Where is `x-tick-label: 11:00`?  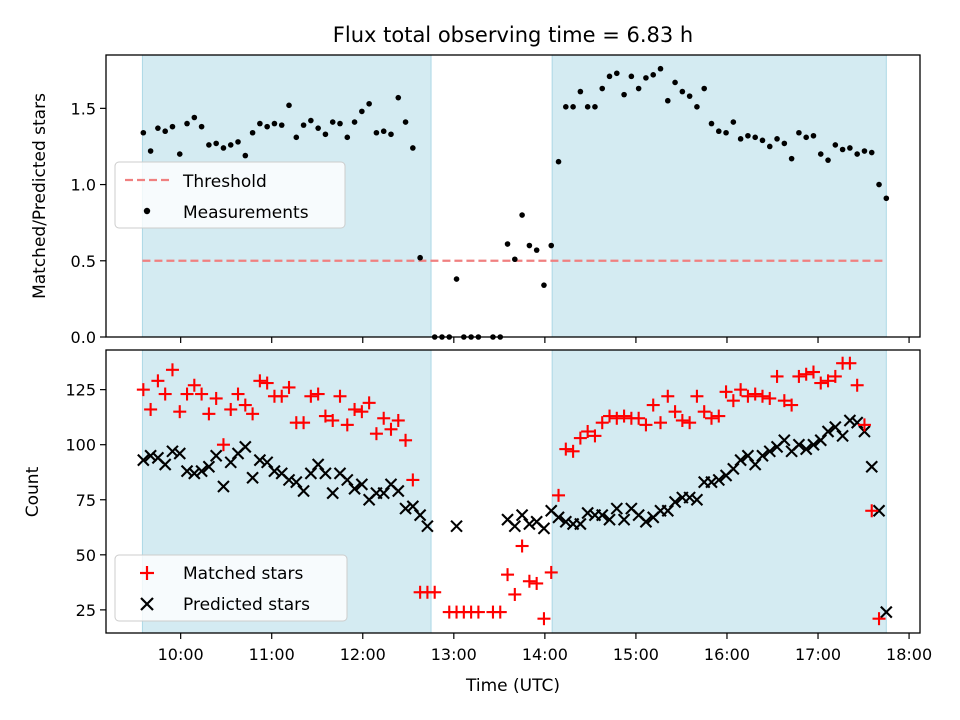
x-tick-label: 11:00 is located at coordinates (272, 654).